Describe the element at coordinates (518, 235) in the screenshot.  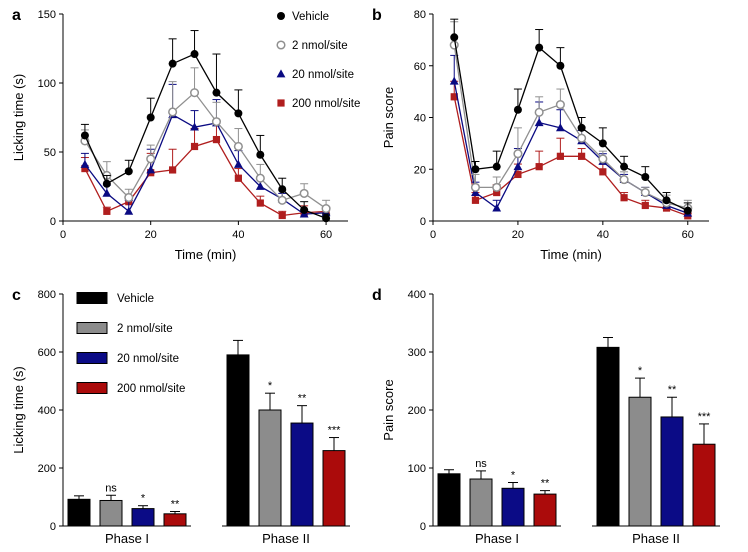
I see `x-tick-label: 20` at that location.